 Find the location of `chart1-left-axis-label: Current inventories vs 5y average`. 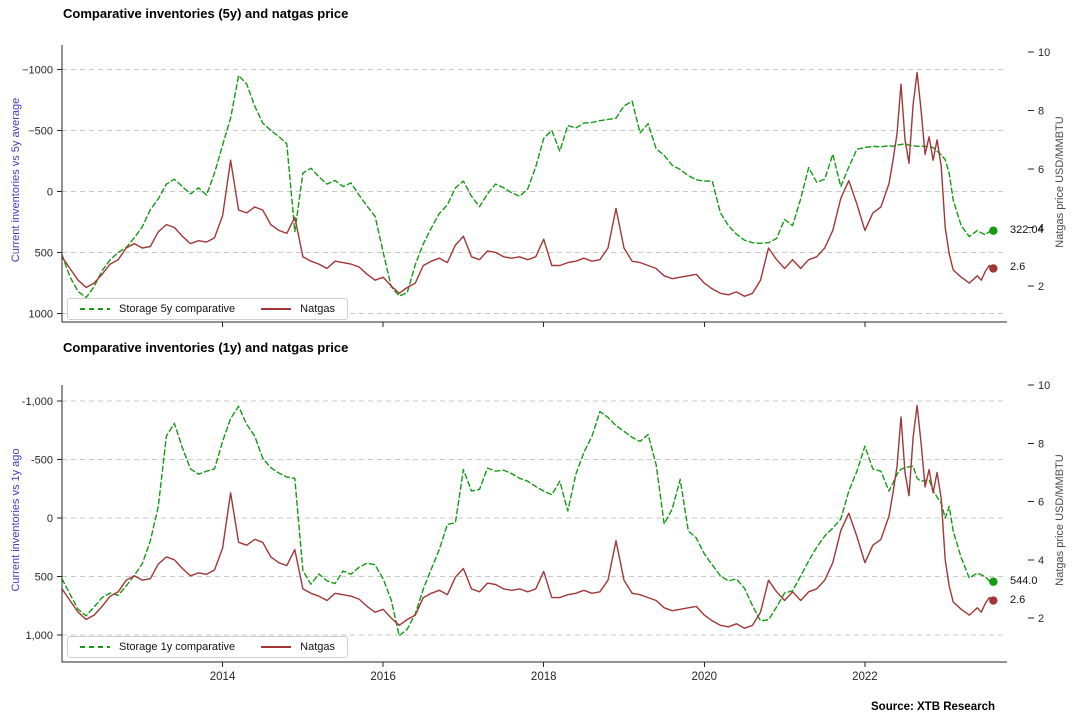

chart1-left-axis-label: Current inventories vs 5y average is located at coordinates (16, 180).